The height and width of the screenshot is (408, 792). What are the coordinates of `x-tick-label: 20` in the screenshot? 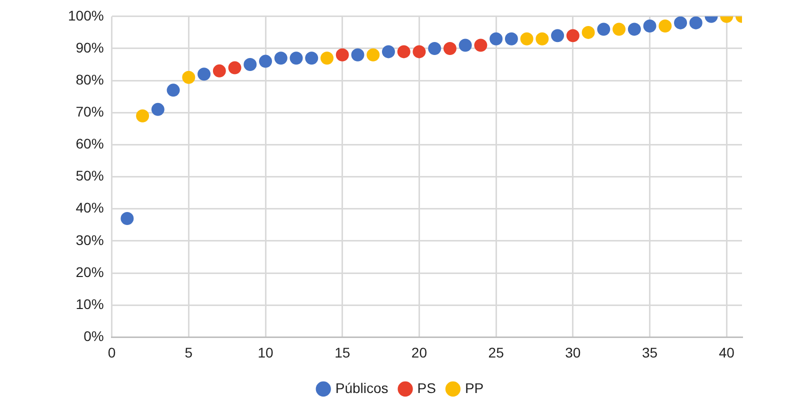 It's located at (419, 352).